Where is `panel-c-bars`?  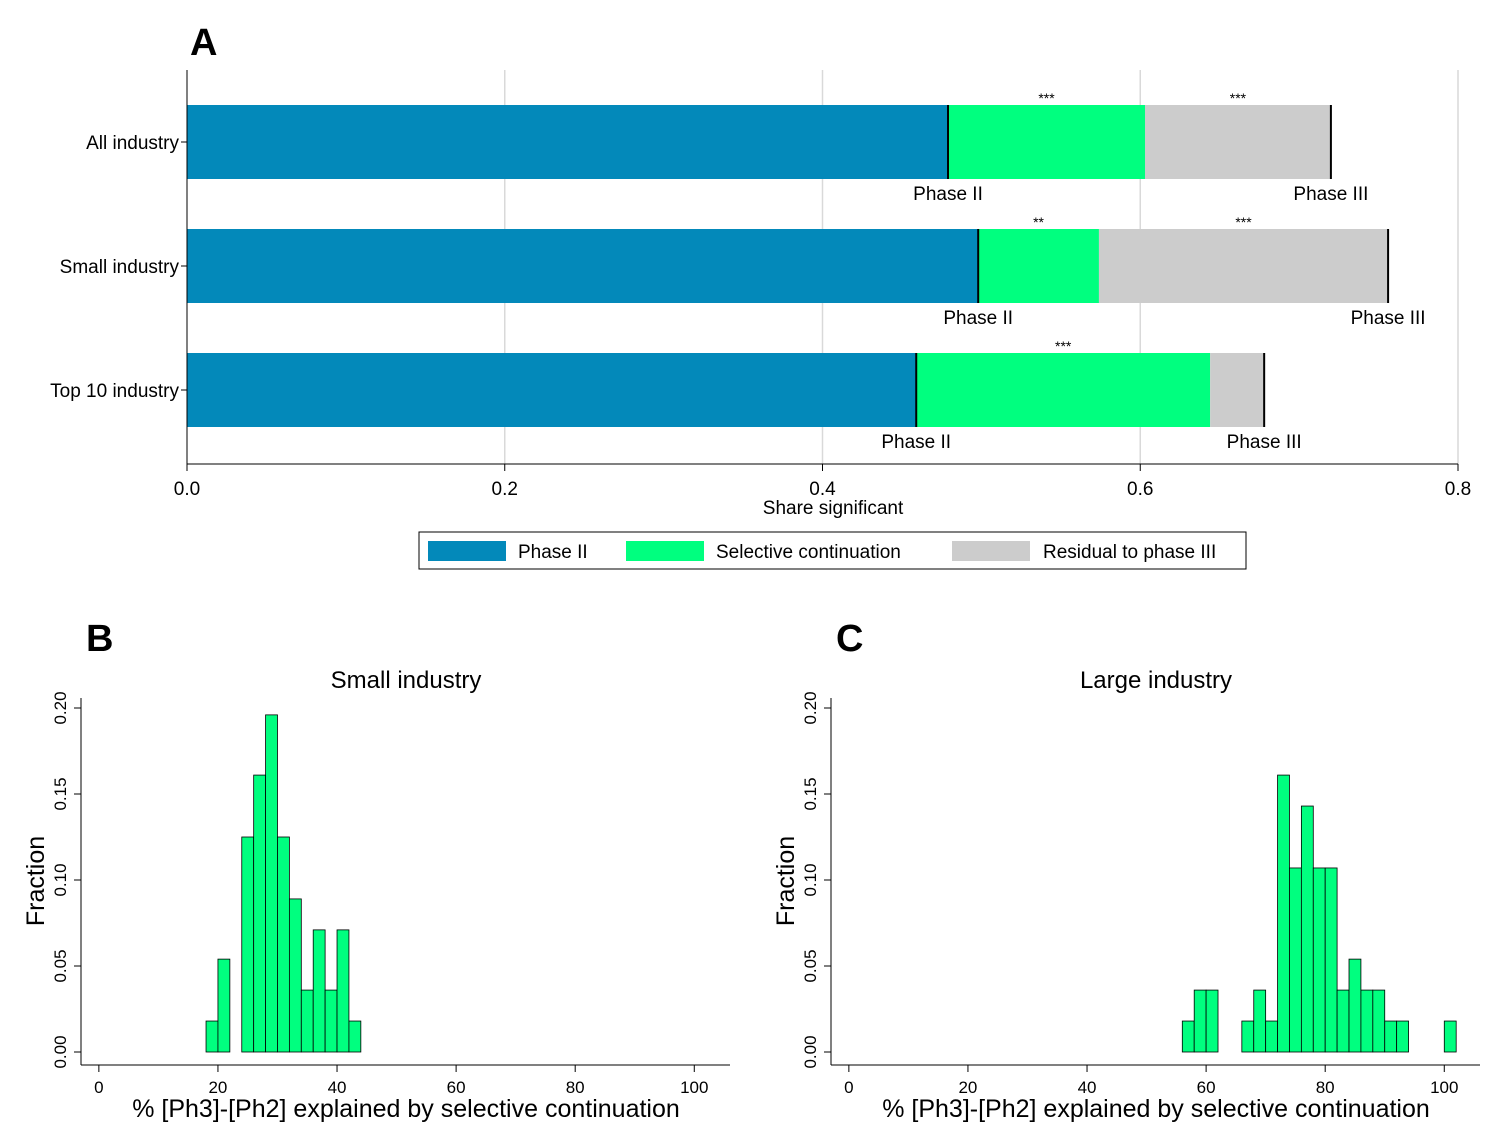
panel-c-bars is located at coordinates (1319, 913).